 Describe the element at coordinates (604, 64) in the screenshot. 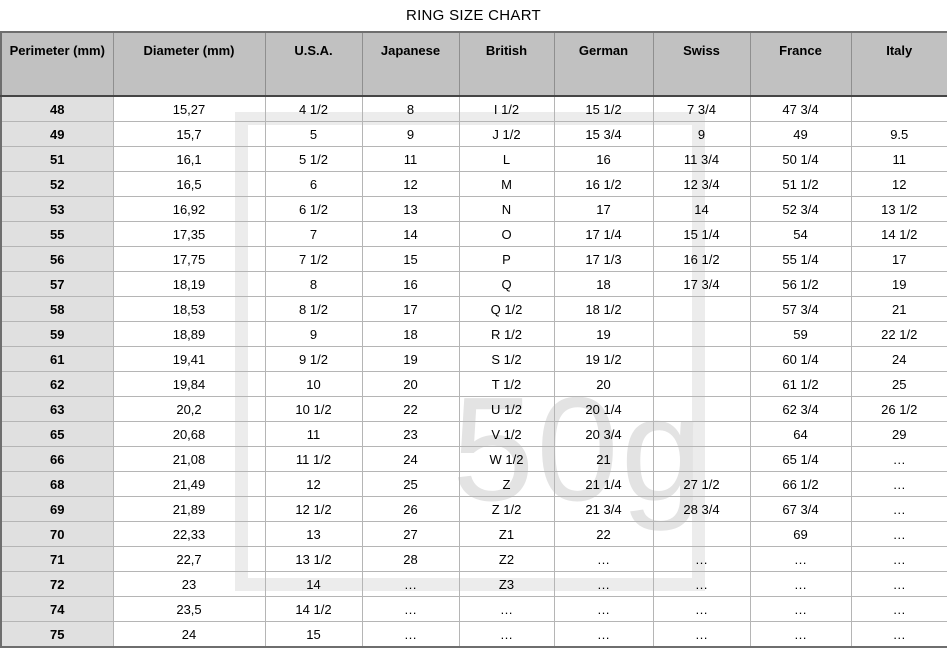

I see `column-header: German` at that location.